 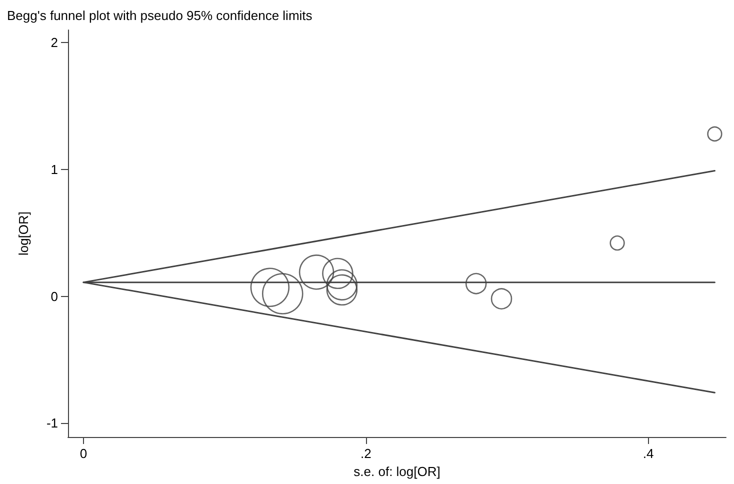 What do you see at coordinates (397, 471) in the screenshot?
I see `x-axis-title: s.e. of: log[OR]` at bounding box center [397, 471].